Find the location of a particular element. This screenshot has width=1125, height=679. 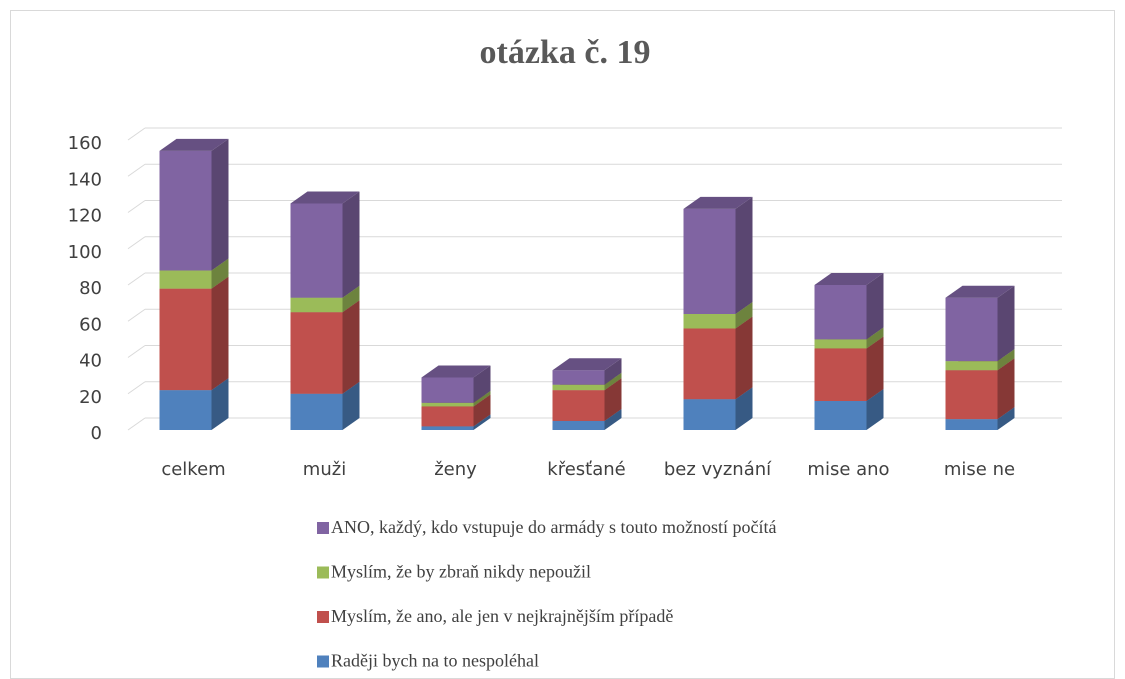

y-tick-label: 20 is located at coordinates (90, 397).